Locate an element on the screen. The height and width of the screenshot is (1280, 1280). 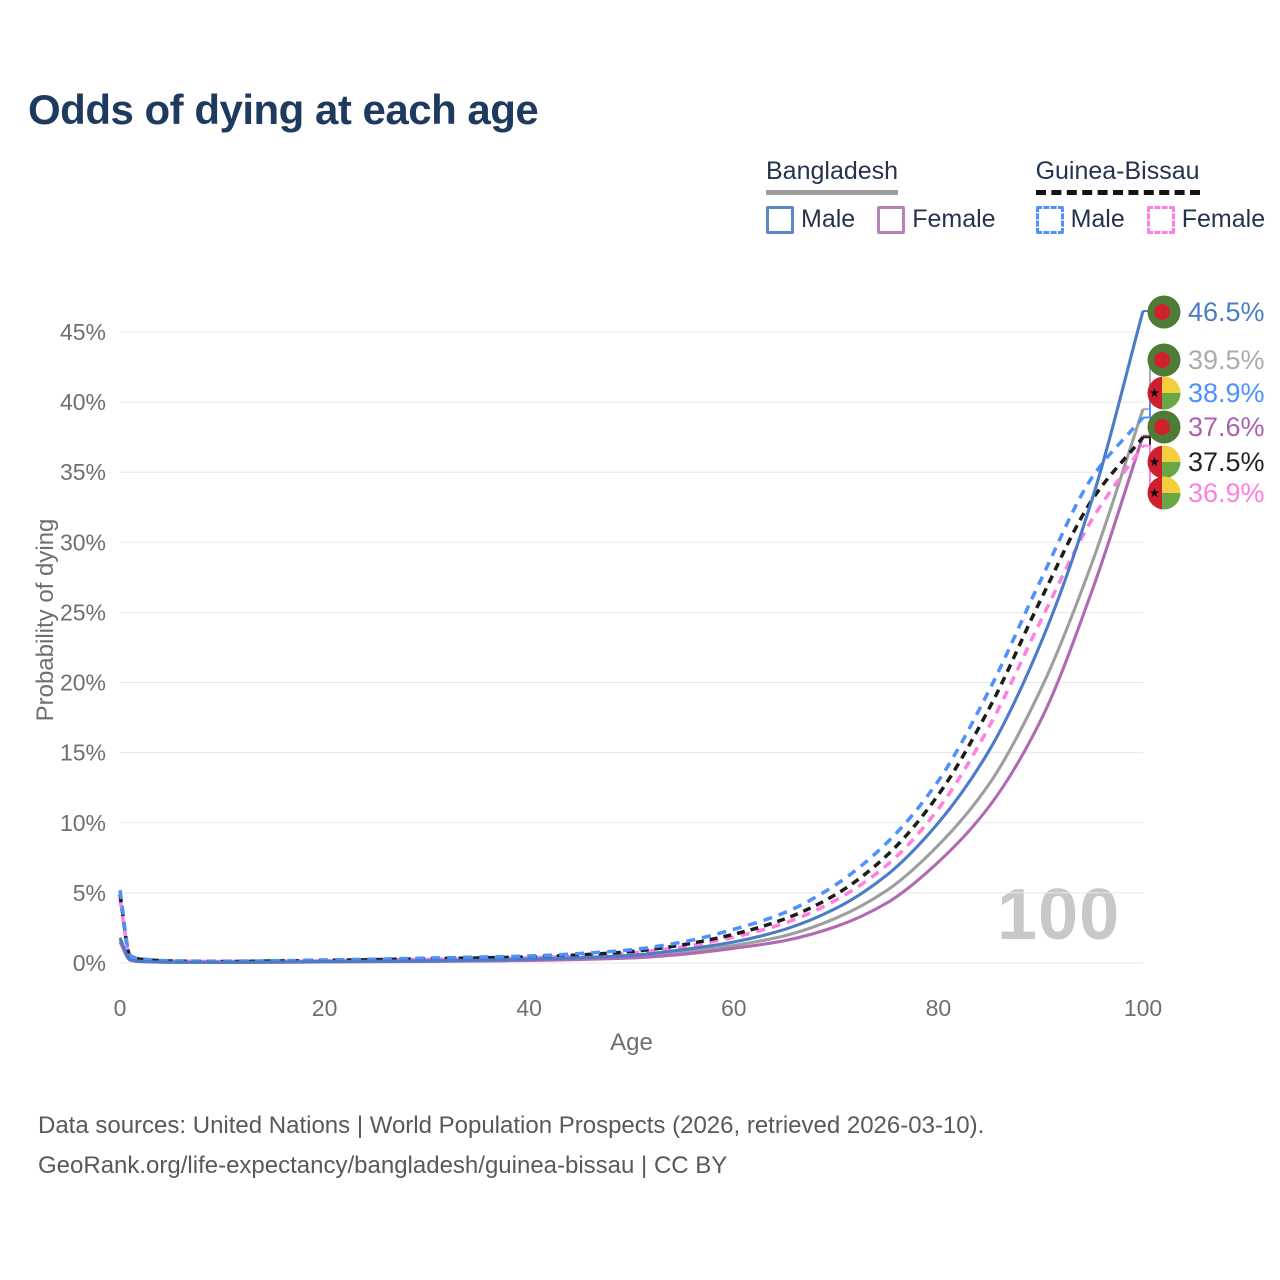
legend-country-bangladesh: Bangladesh is located at coordinates (832, 176).